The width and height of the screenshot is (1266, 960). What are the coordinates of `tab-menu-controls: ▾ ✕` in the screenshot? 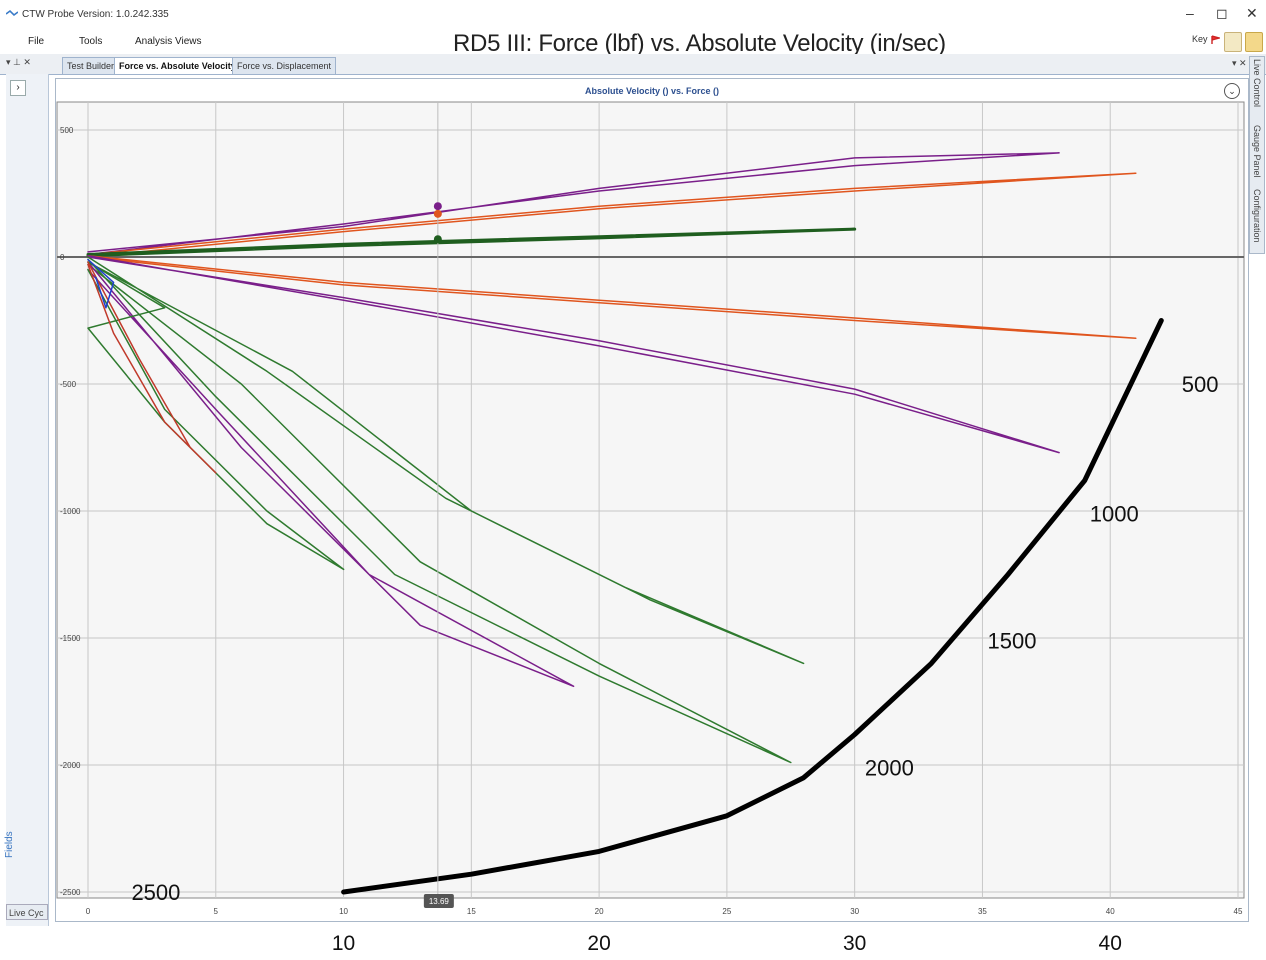 It's located at (1239, 63).